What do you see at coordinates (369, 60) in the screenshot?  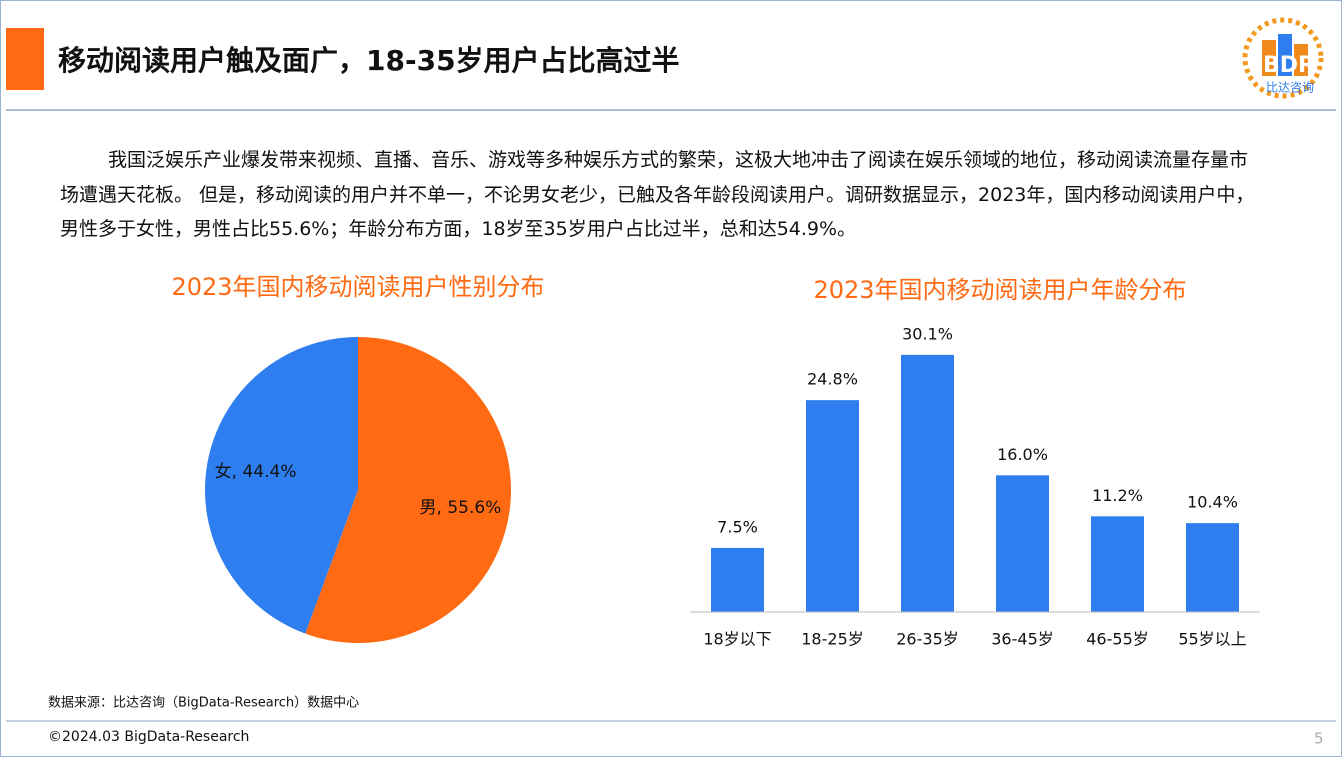 I see `header-title: 移动阅读用户触及面广，18-35岁用户占比高过半` at bounding box center [369, 60].